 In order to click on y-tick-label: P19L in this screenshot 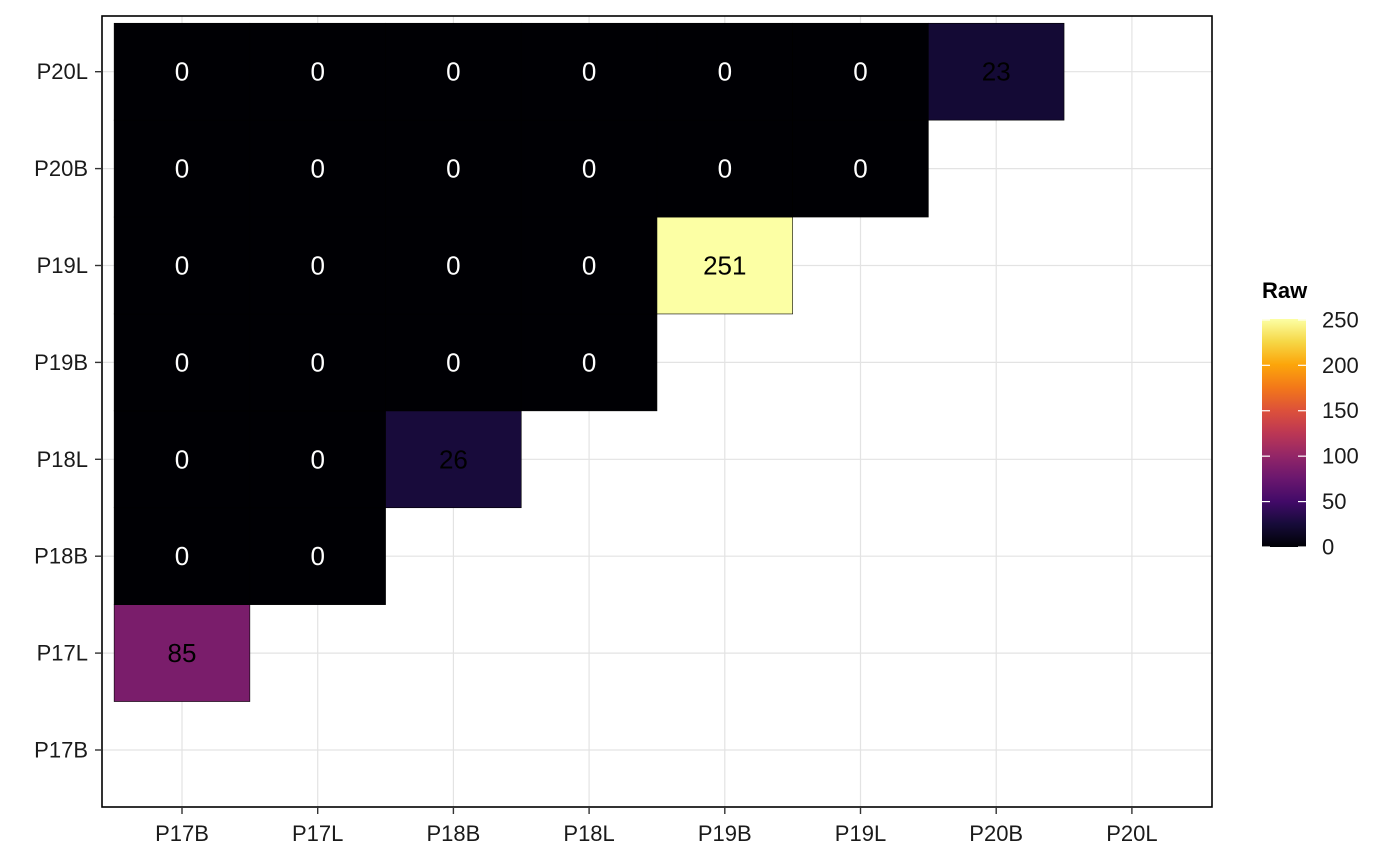, I will do `click(62, 265)`.